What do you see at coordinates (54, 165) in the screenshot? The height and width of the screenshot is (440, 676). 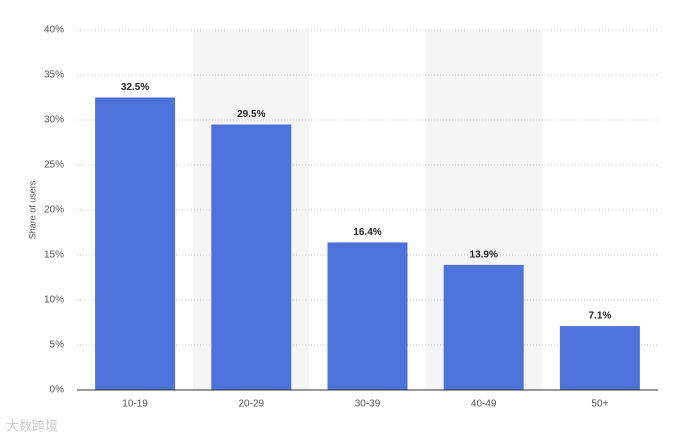 I see `y-tick-label: 25%` at bounding box center [54, 165].